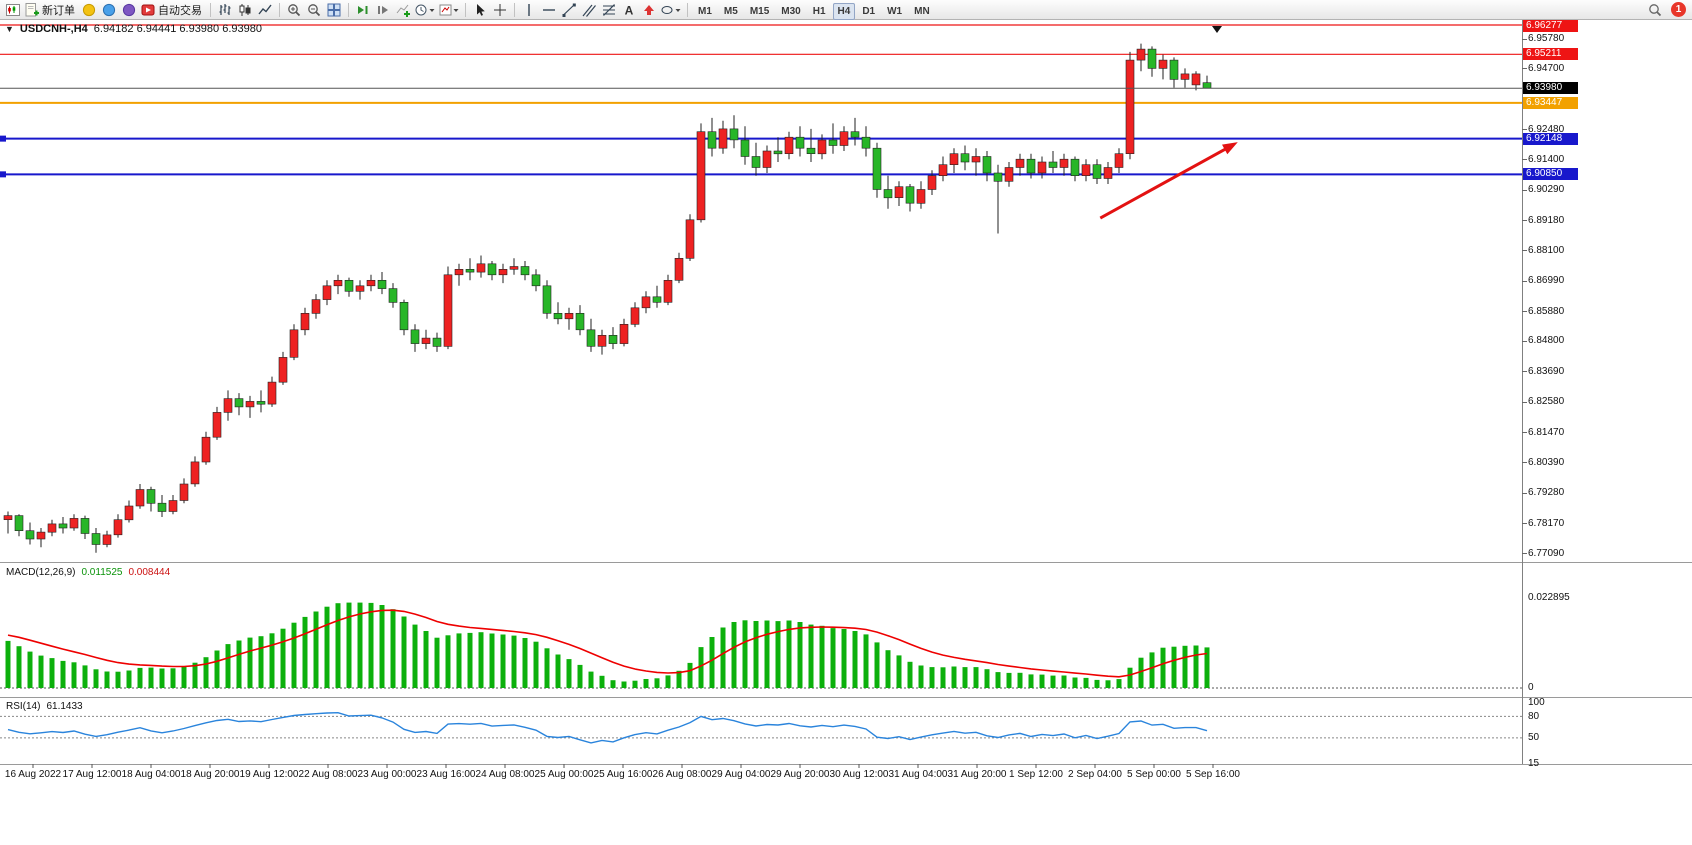  Describe the element at coordinates (51, 10) in the screenshot. I see `new-order-button: 新订单` at that location.